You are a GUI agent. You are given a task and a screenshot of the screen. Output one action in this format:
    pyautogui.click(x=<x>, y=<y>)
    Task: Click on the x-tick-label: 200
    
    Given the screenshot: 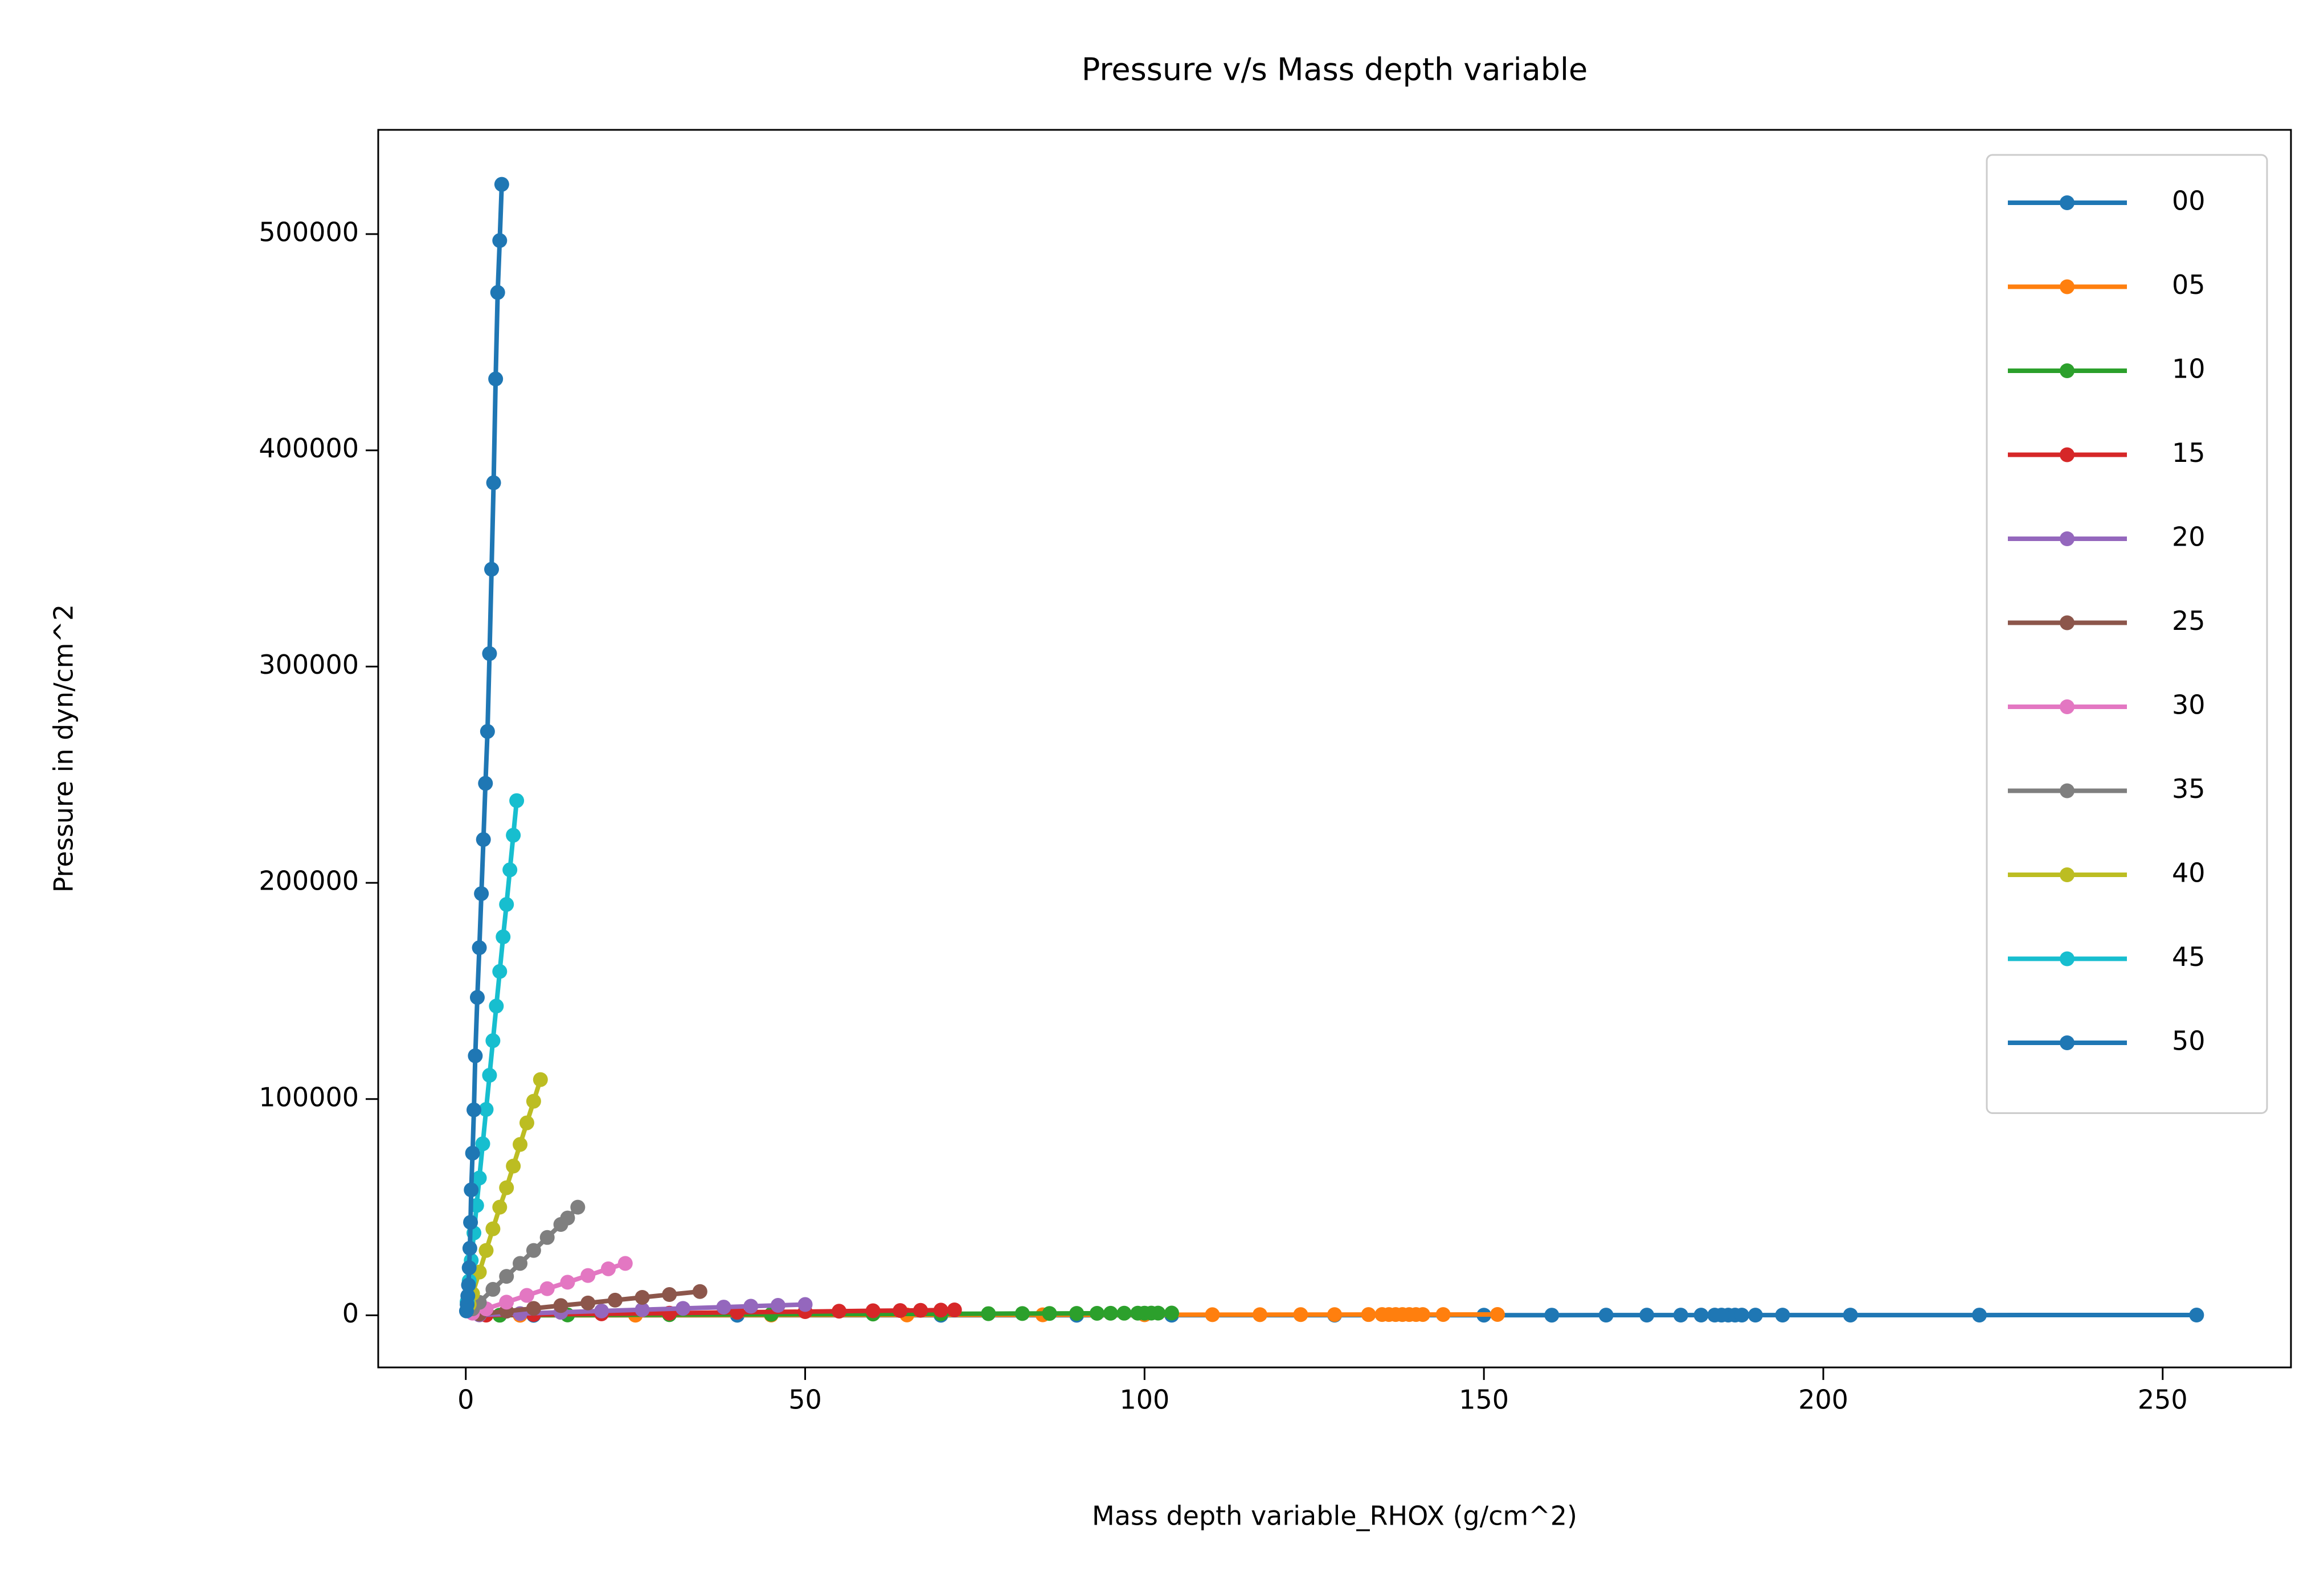 What is the action you would take?
    pyautogui.click(x=1823, y=1400)
    